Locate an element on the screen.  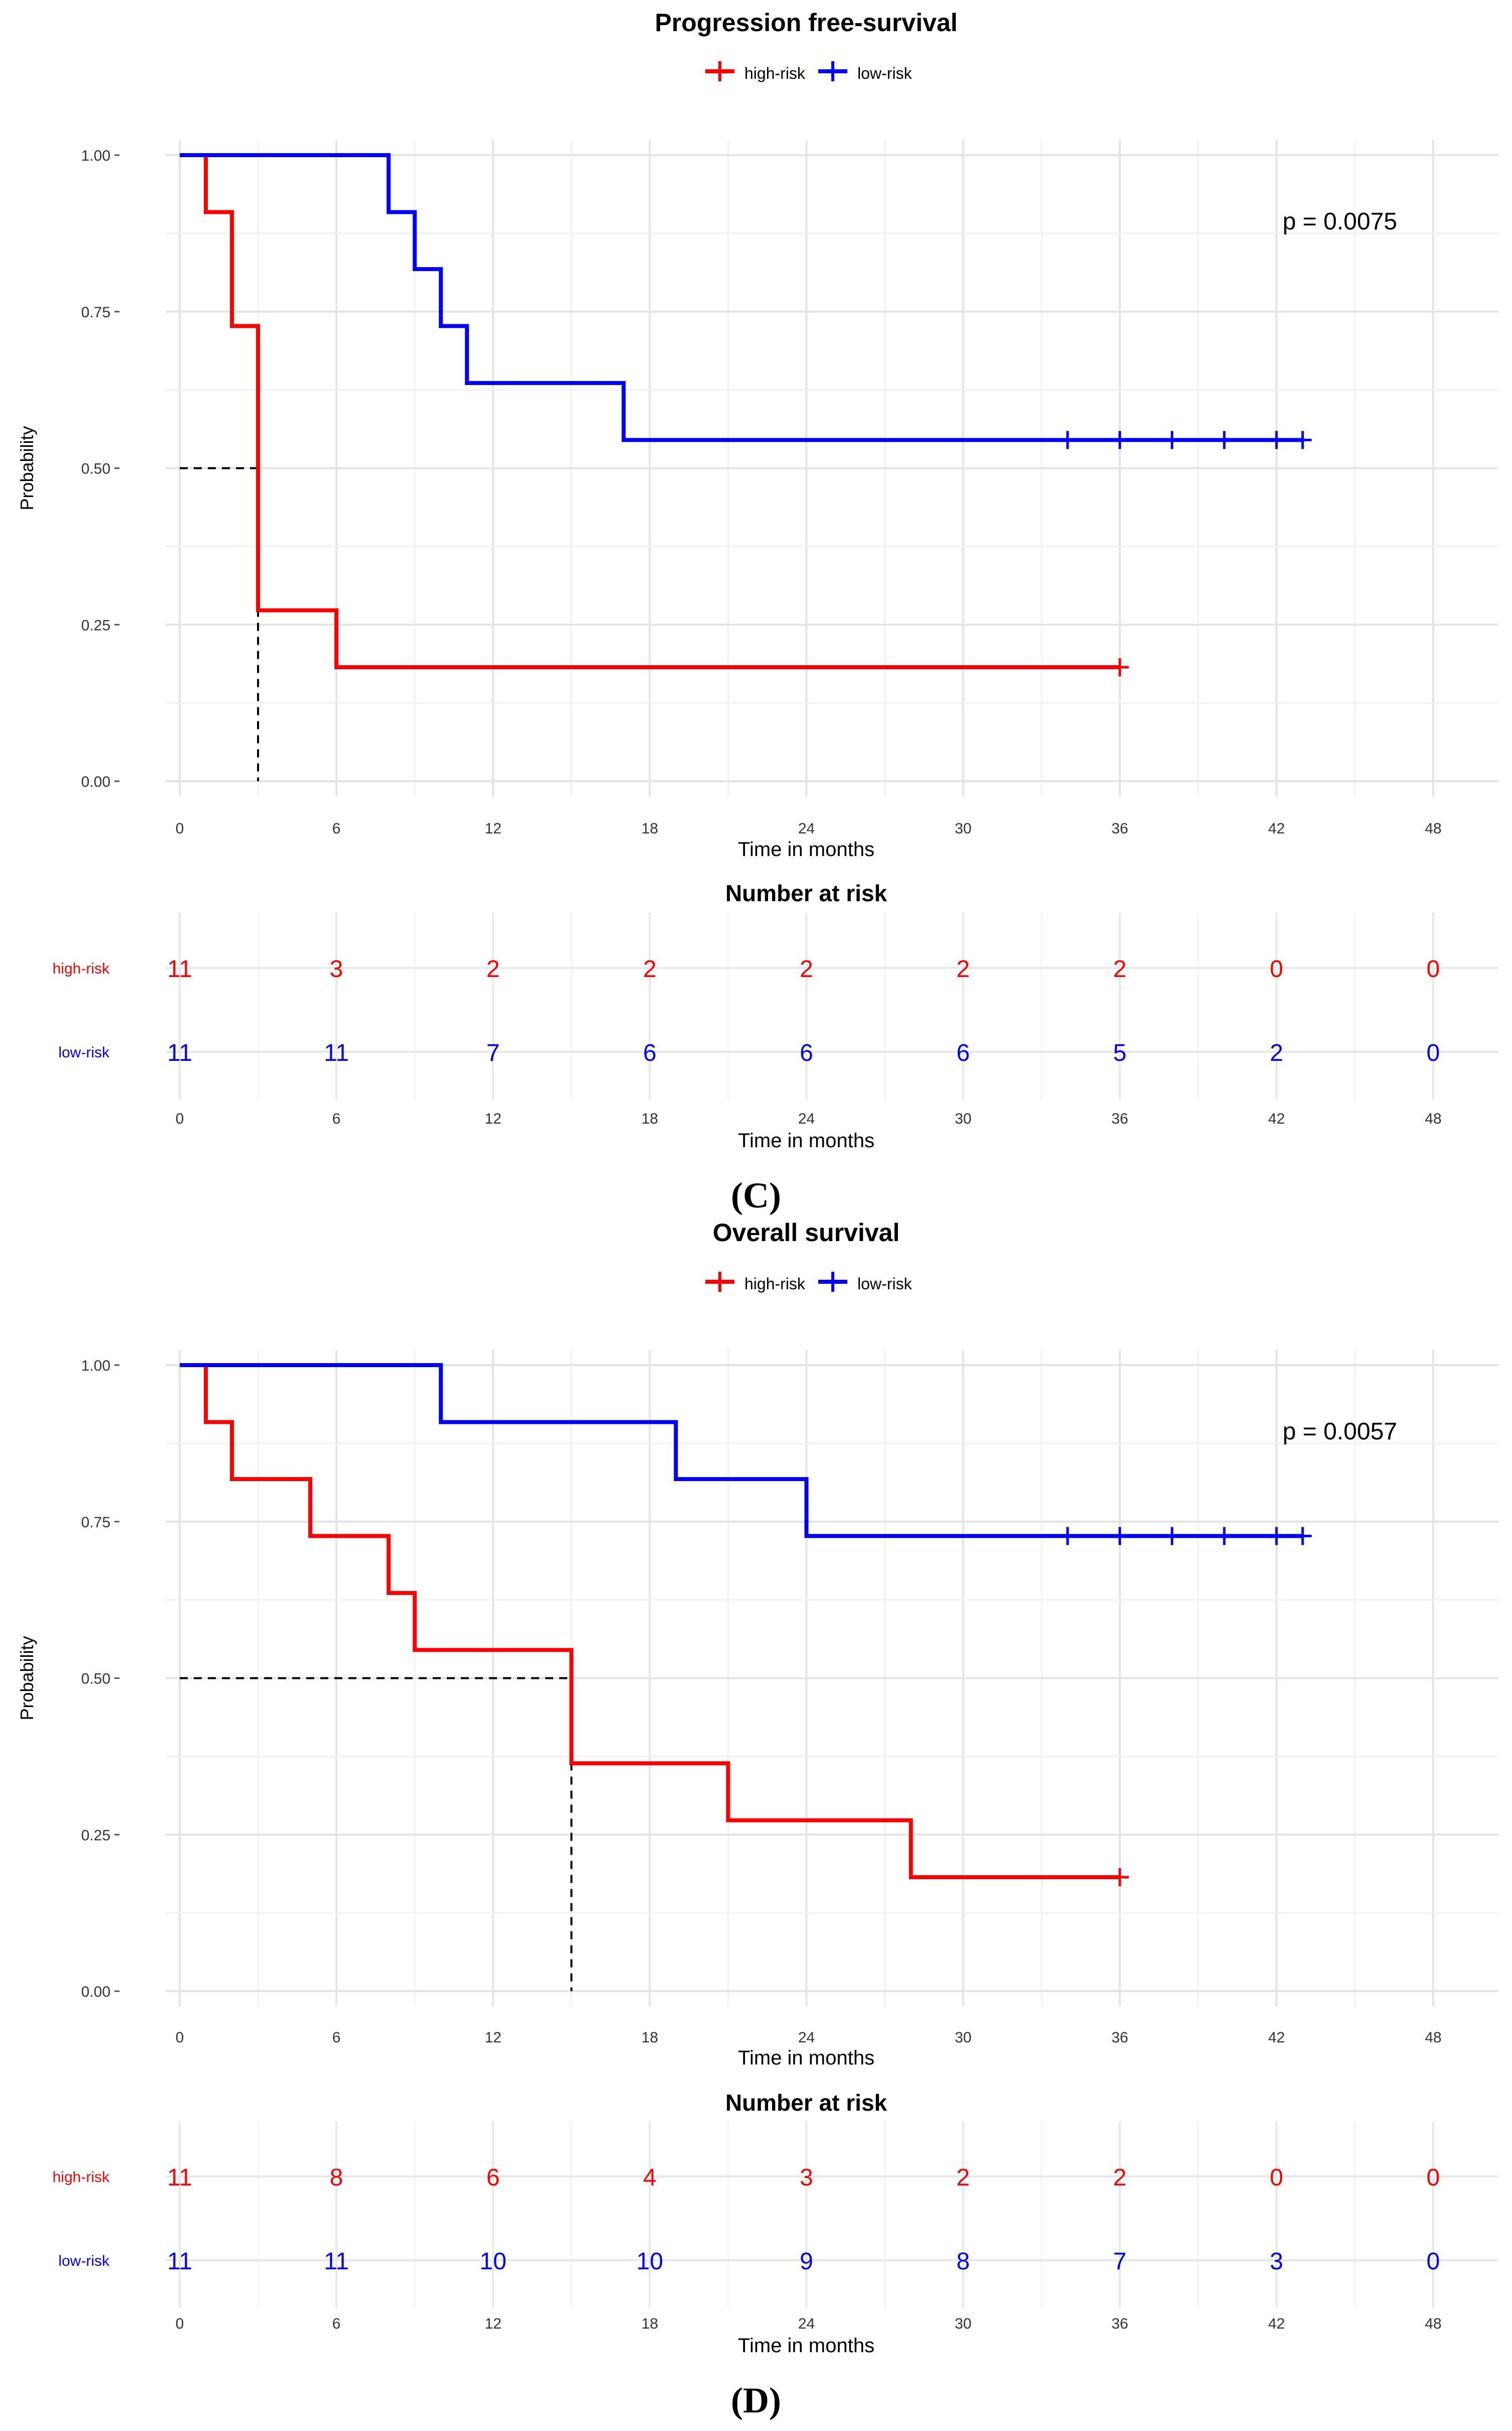
risk-count-high-risk: 8 is located at coordinates (336, 2177).